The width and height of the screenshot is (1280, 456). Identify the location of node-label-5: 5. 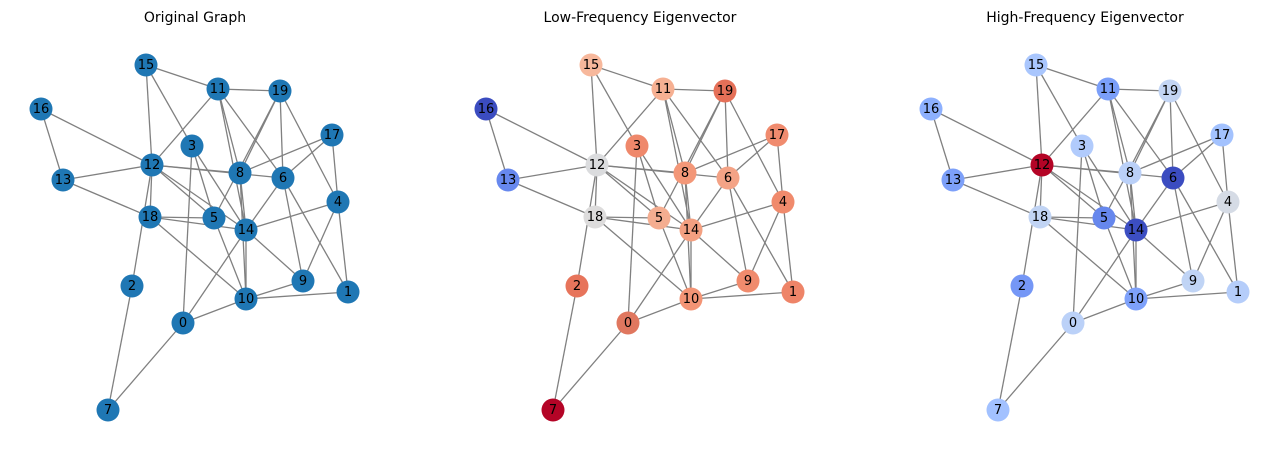
(1104, 218).